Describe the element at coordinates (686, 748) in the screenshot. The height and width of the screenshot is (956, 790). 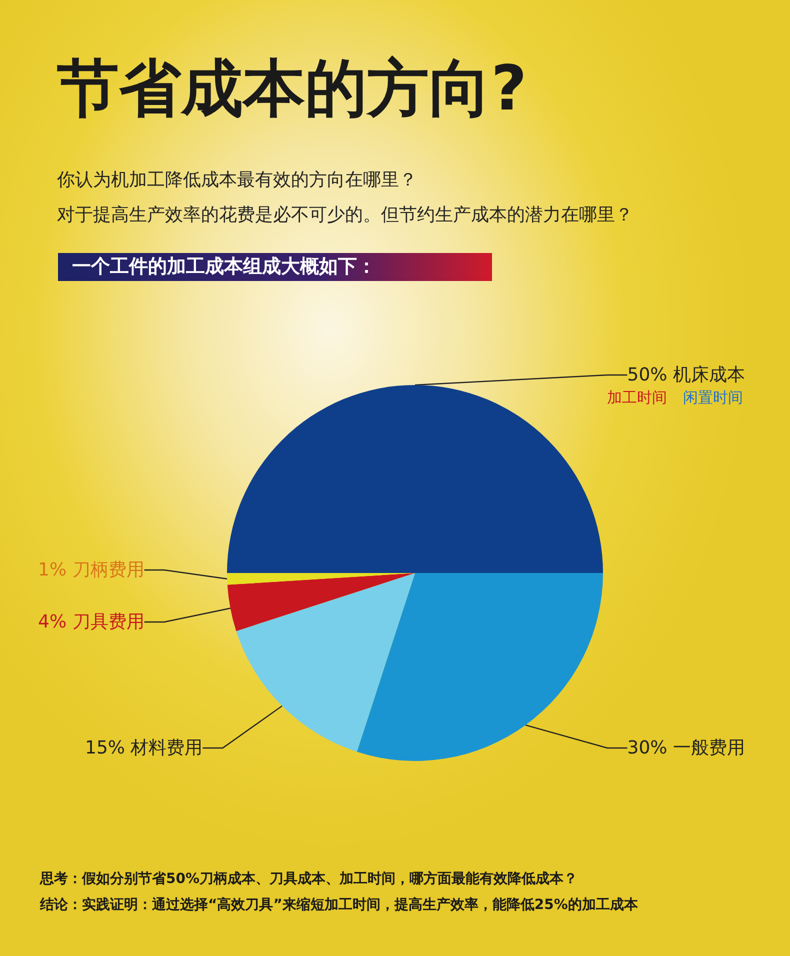
I see `slice-label: 30% 一般费用` at that location.